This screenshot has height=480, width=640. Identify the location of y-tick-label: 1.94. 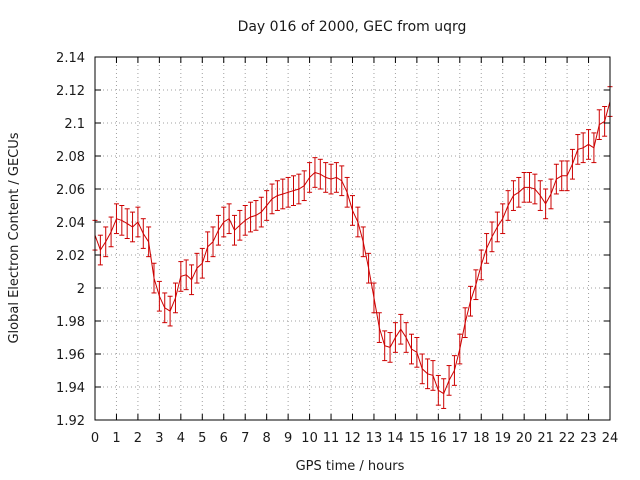
(70, 388).